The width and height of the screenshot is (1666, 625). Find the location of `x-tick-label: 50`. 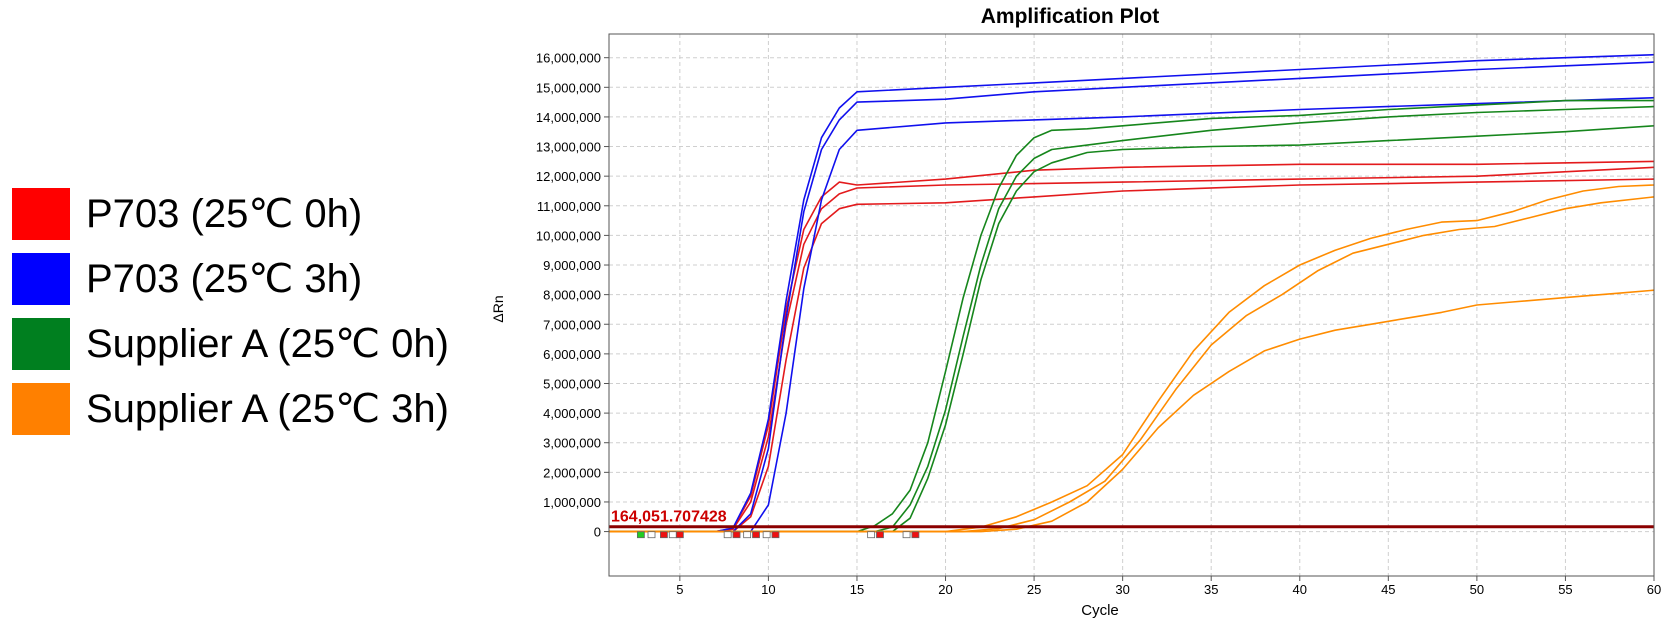

x-tick-label: 50 is located at coordinates (1477, 589).